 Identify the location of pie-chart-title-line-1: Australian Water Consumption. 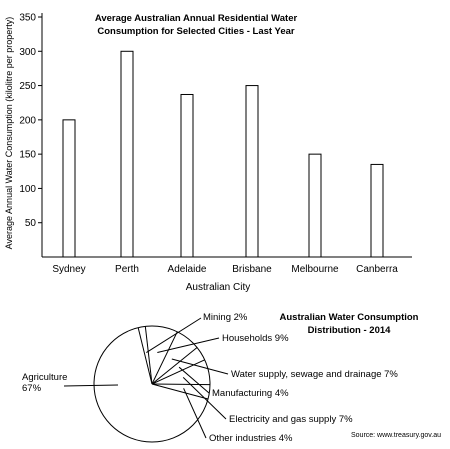
(349, 317).